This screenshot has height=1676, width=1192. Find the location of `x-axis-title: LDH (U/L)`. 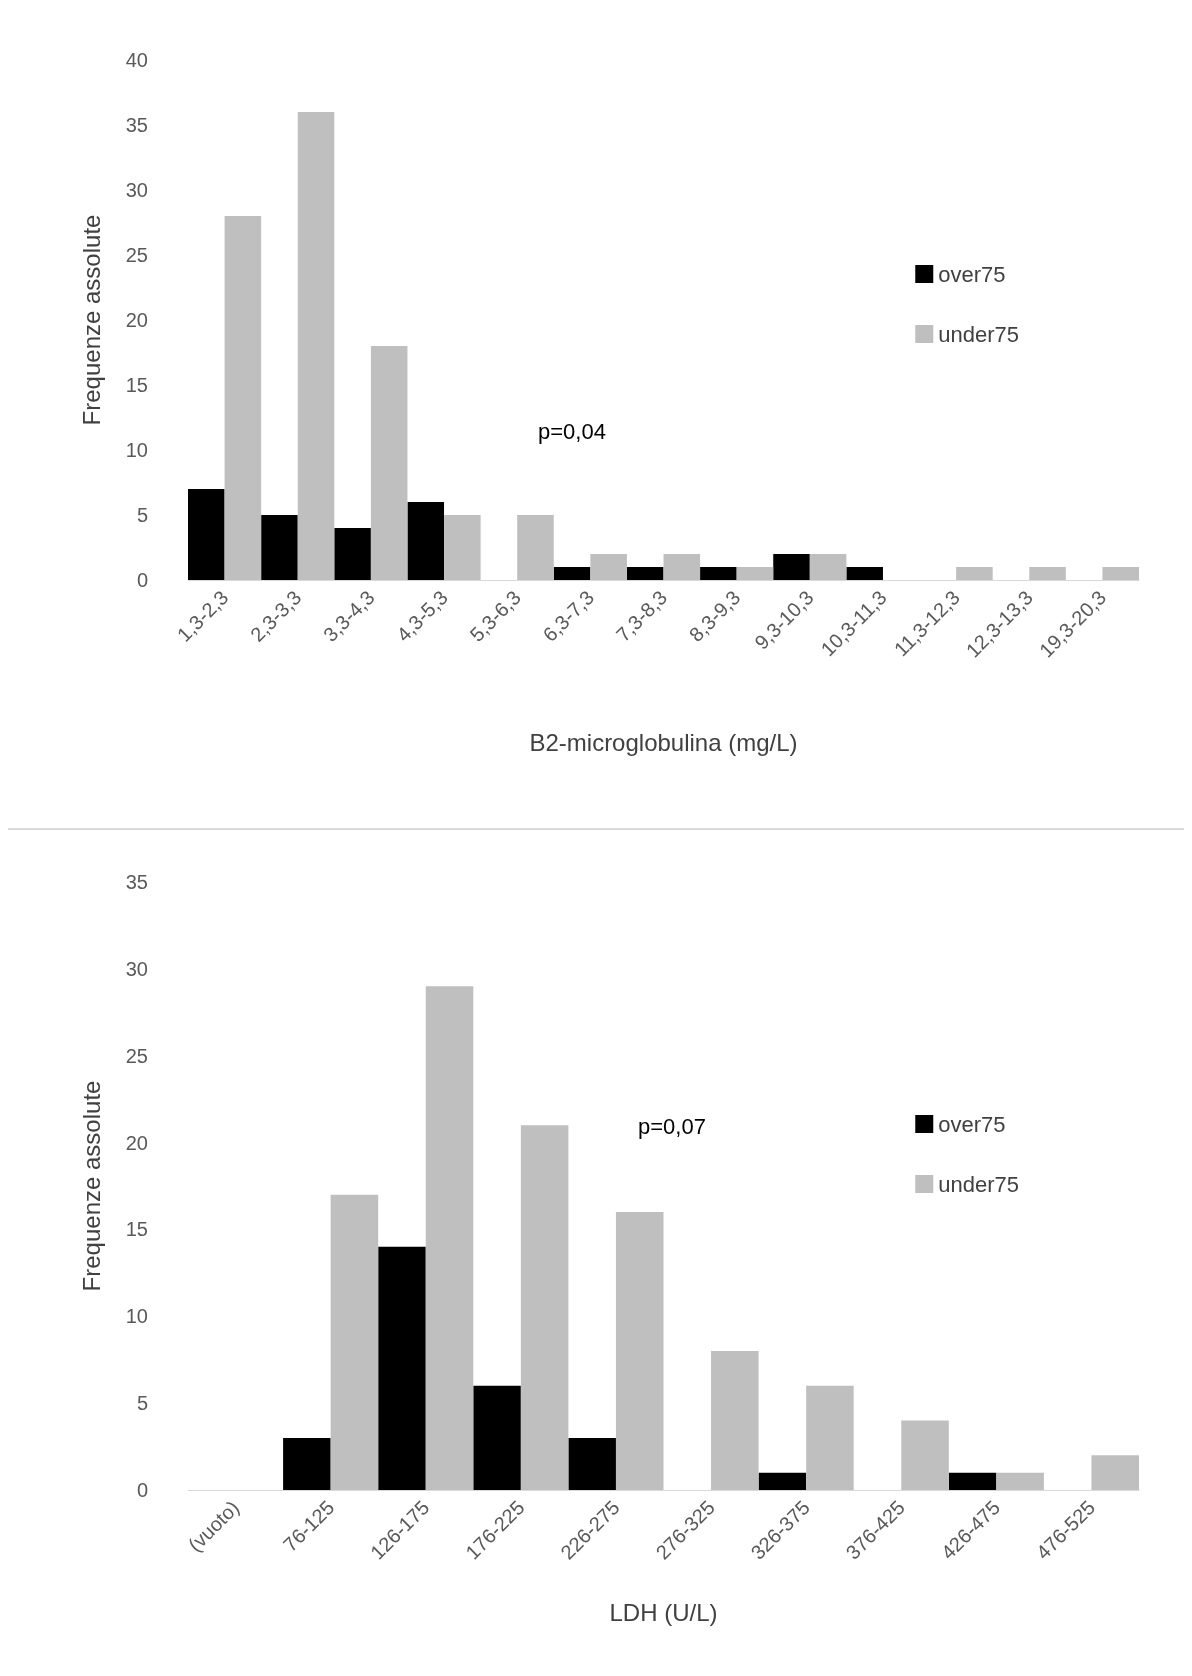

x-axis-title: LDH (U/L) is located at coordinates (663, 1612).